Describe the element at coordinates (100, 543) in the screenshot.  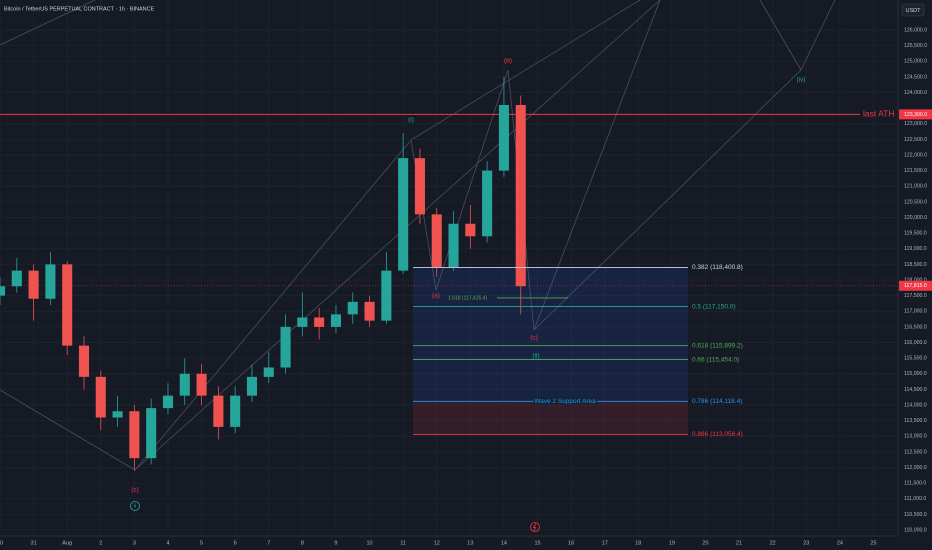
I see `x-tick-label: 2` at that location.